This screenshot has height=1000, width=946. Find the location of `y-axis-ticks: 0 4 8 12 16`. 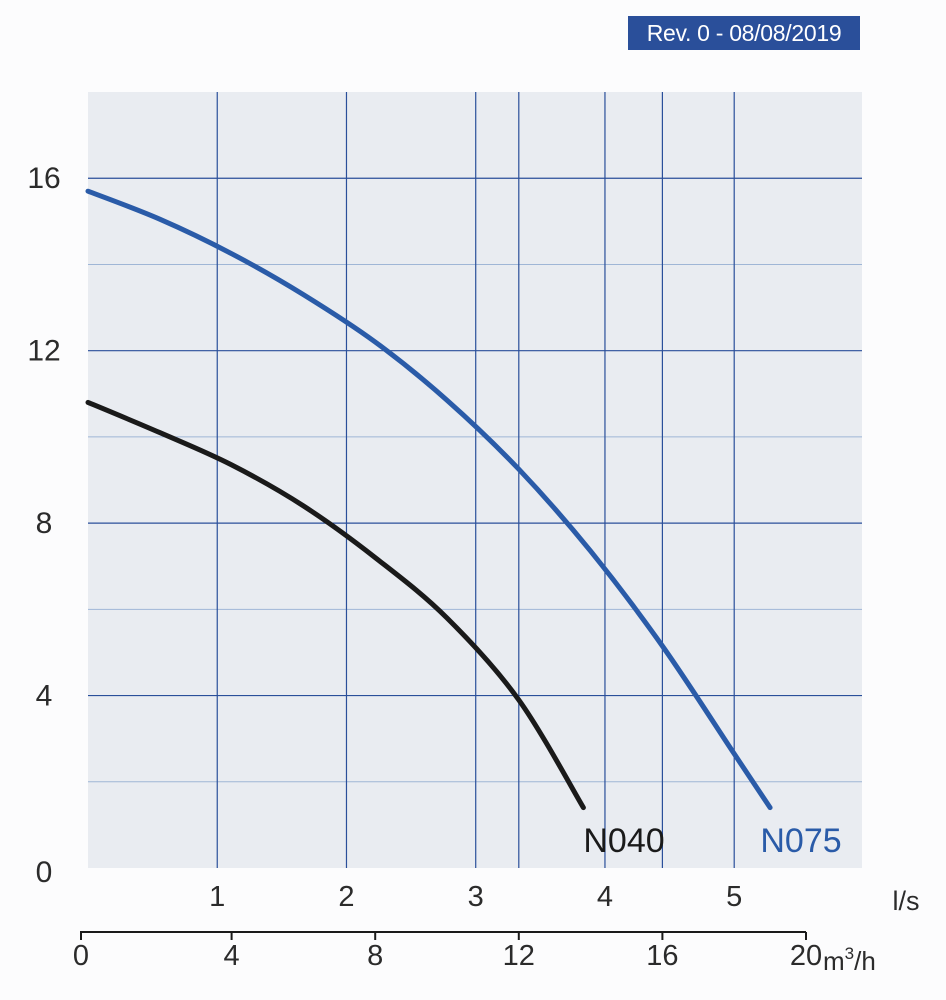

y-axis-ticks: 0 4 8 12 16 is located at coordinates (43, 525).